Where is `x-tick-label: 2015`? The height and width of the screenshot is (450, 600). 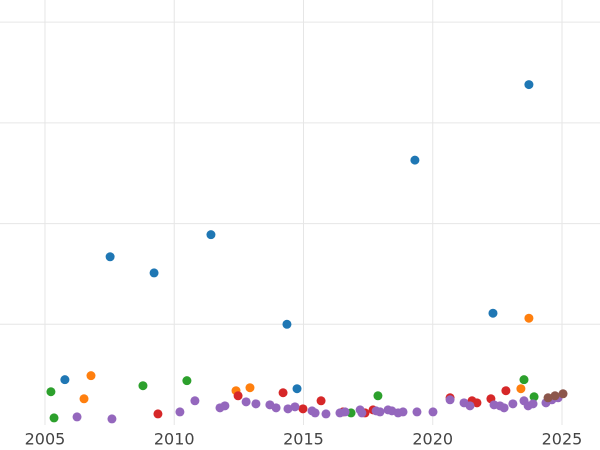
x-tick-label: 2015 is located at coordinates (303, 439).